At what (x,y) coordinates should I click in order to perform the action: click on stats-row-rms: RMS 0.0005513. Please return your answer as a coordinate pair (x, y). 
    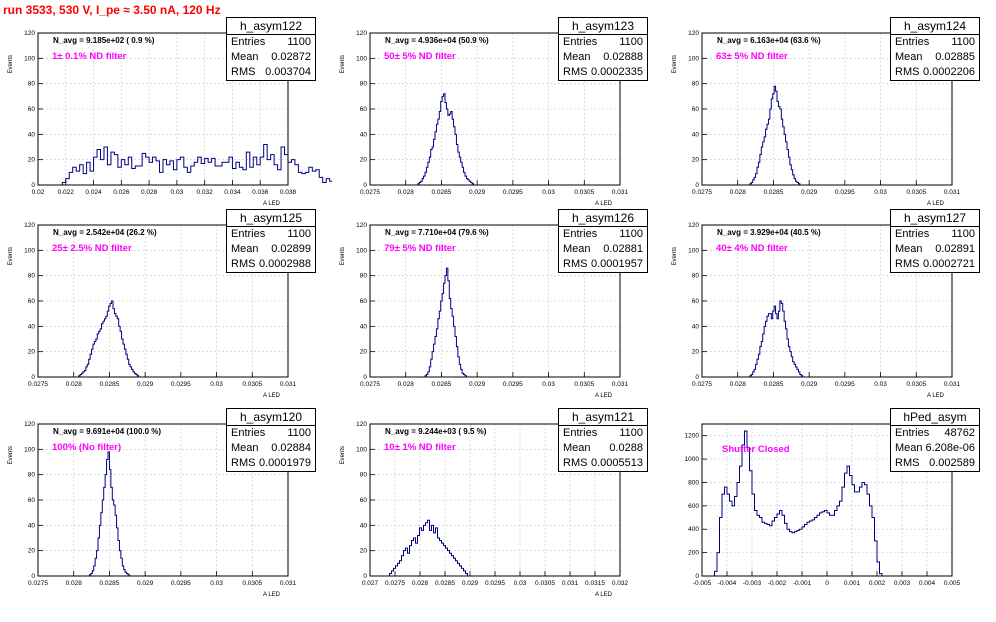
    Looking at the image, I should click on (603, 463).